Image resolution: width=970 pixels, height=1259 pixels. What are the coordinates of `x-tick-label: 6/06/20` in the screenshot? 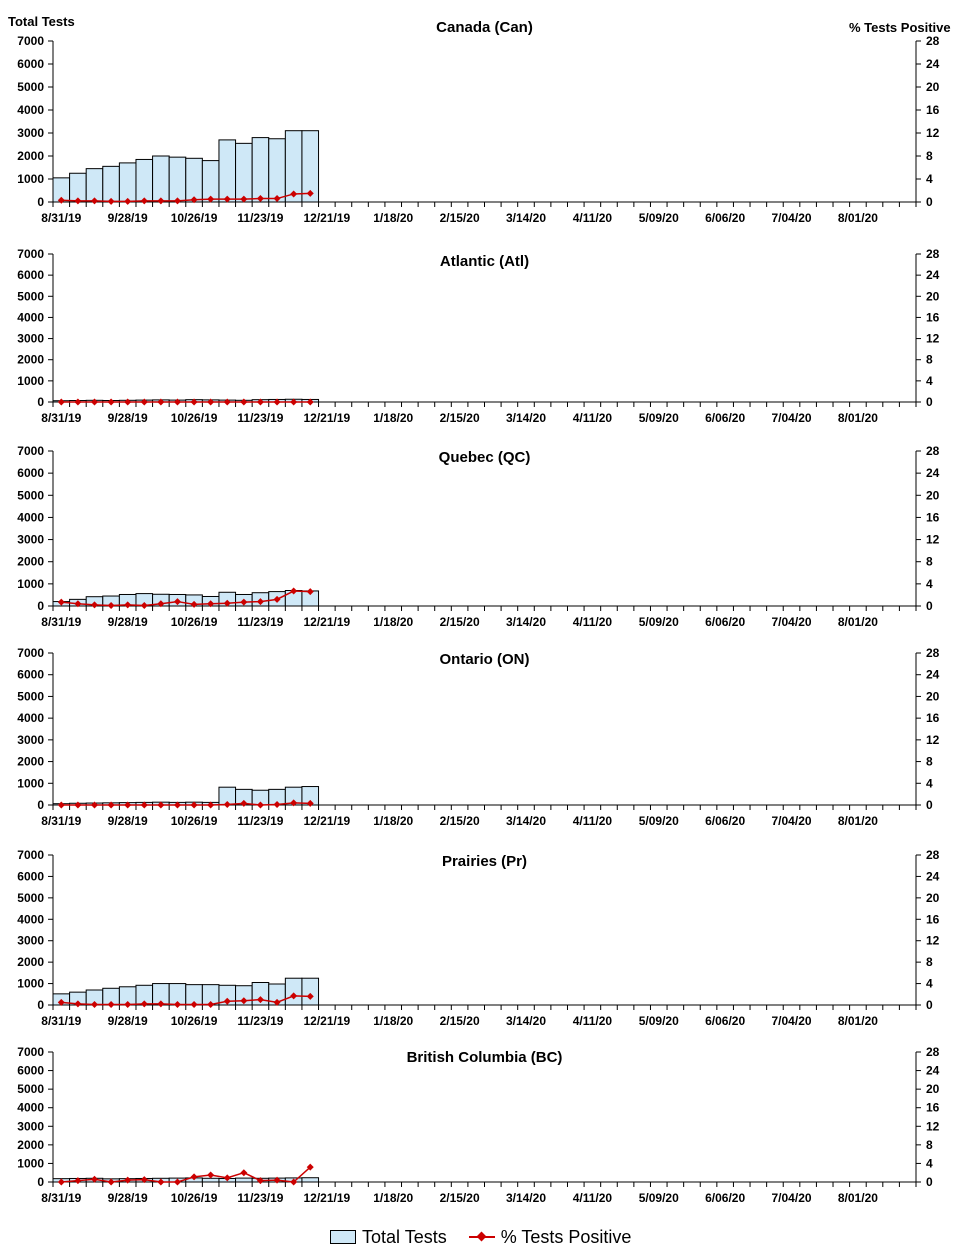 It's located at (725, 1021).